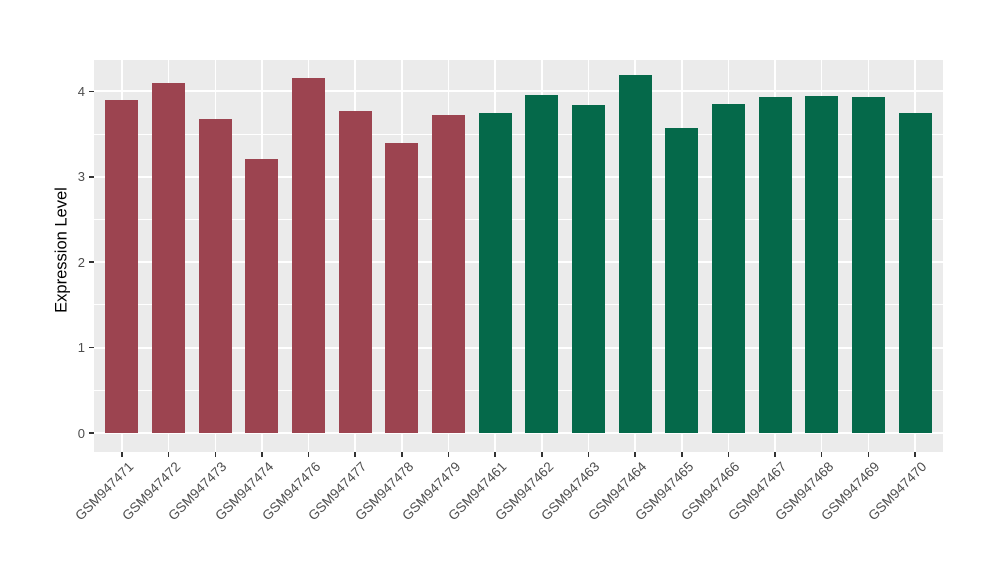 This screenshot has height=580, width=1000. I want to click on bar-GSM947464, so click(635, 254).